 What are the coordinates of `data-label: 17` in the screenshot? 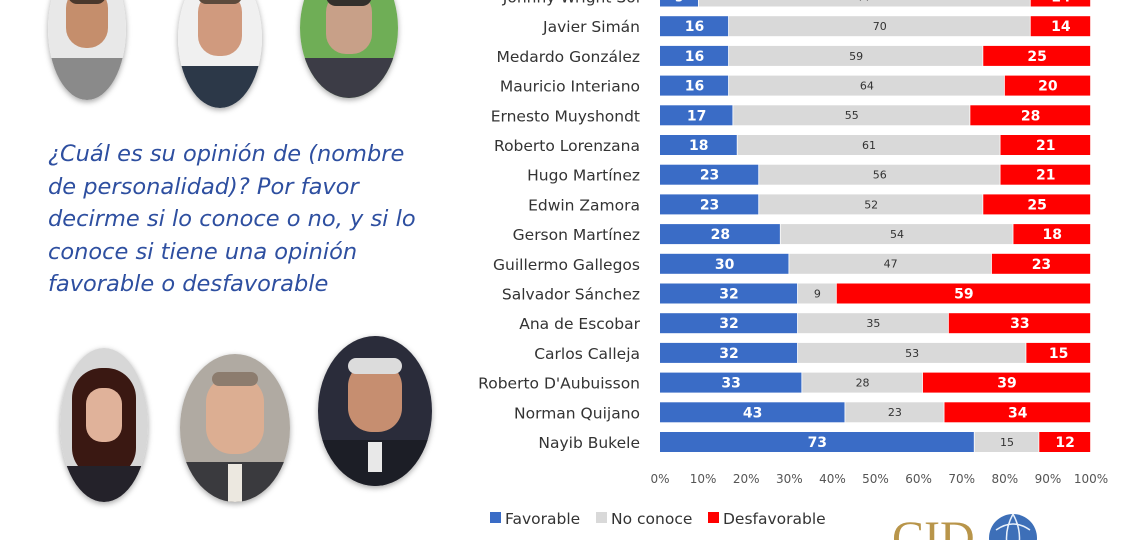 It's located at (696, 116).